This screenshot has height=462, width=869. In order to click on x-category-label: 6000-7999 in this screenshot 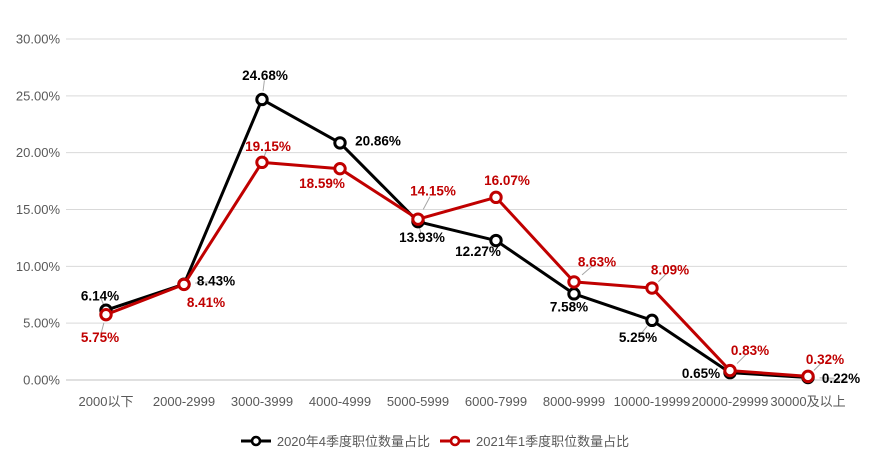, I will do `click(496, 401)`.